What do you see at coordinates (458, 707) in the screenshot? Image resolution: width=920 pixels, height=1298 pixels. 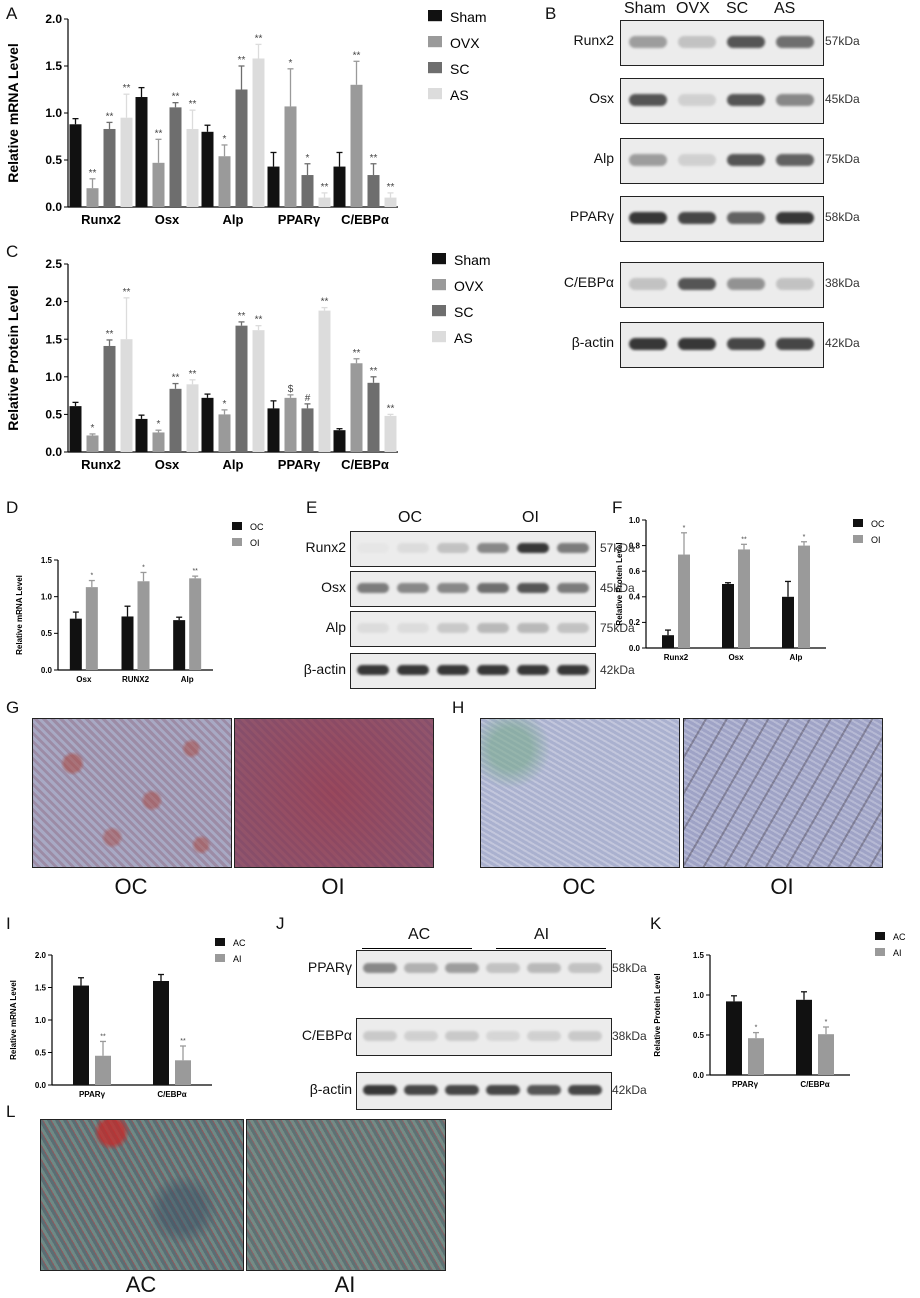 I see `panel-label-h: H` at bounding box center [458, 707].